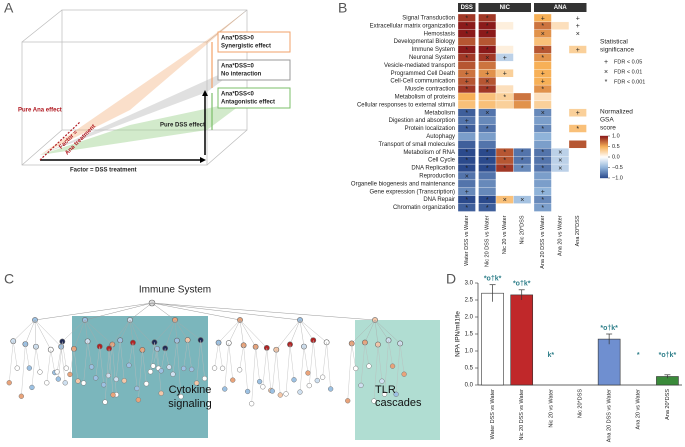 The height and width of the screenshot is (447, 685). I want to click on significance-label: *, so click(638, 355).